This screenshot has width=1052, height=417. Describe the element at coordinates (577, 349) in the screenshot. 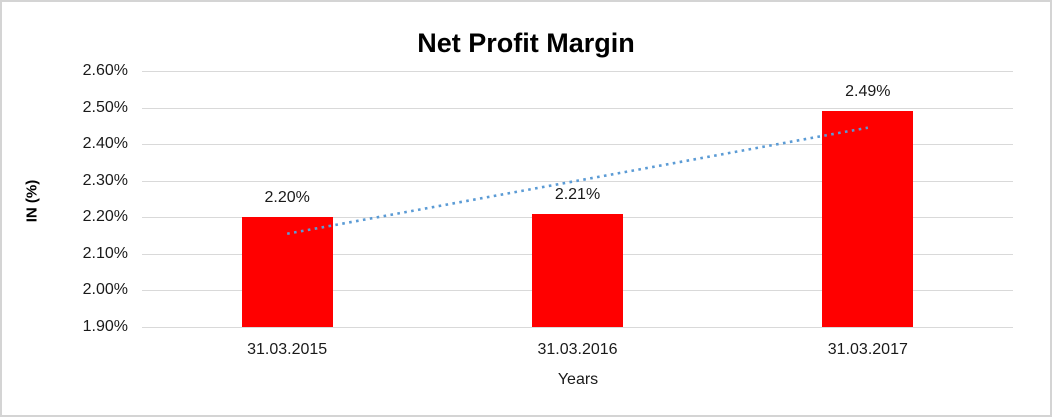

I see `x-category-label: 31.03.2016` at that location.